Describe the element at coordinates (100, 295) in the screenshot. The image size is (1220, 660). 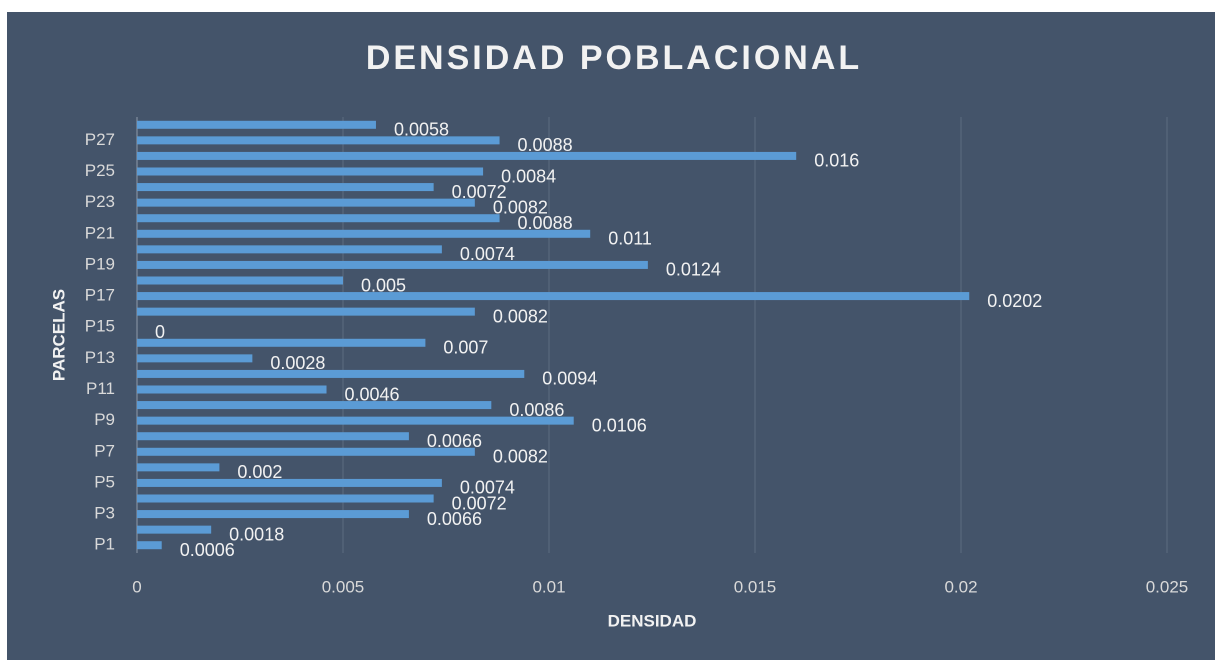
I see `y-tick-label: P17` at that location.